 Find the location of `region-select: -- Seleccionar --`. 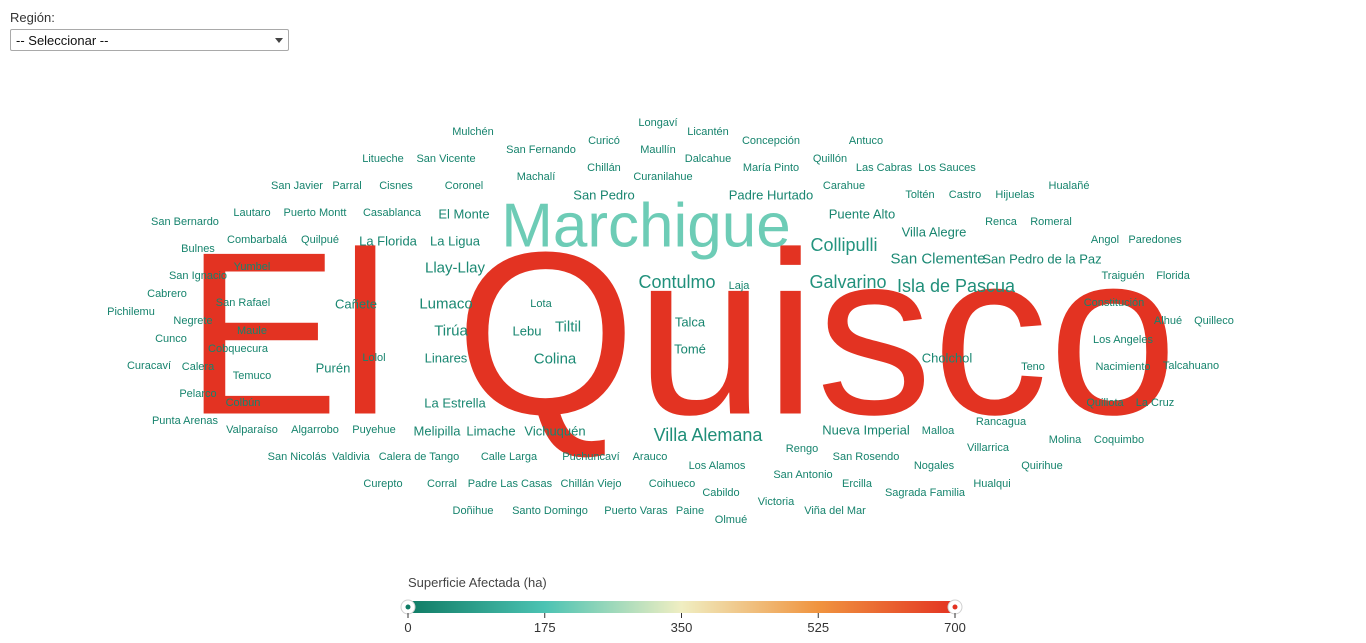

region-select: -- Seleccionar -- is located at coordinates (149, 40).